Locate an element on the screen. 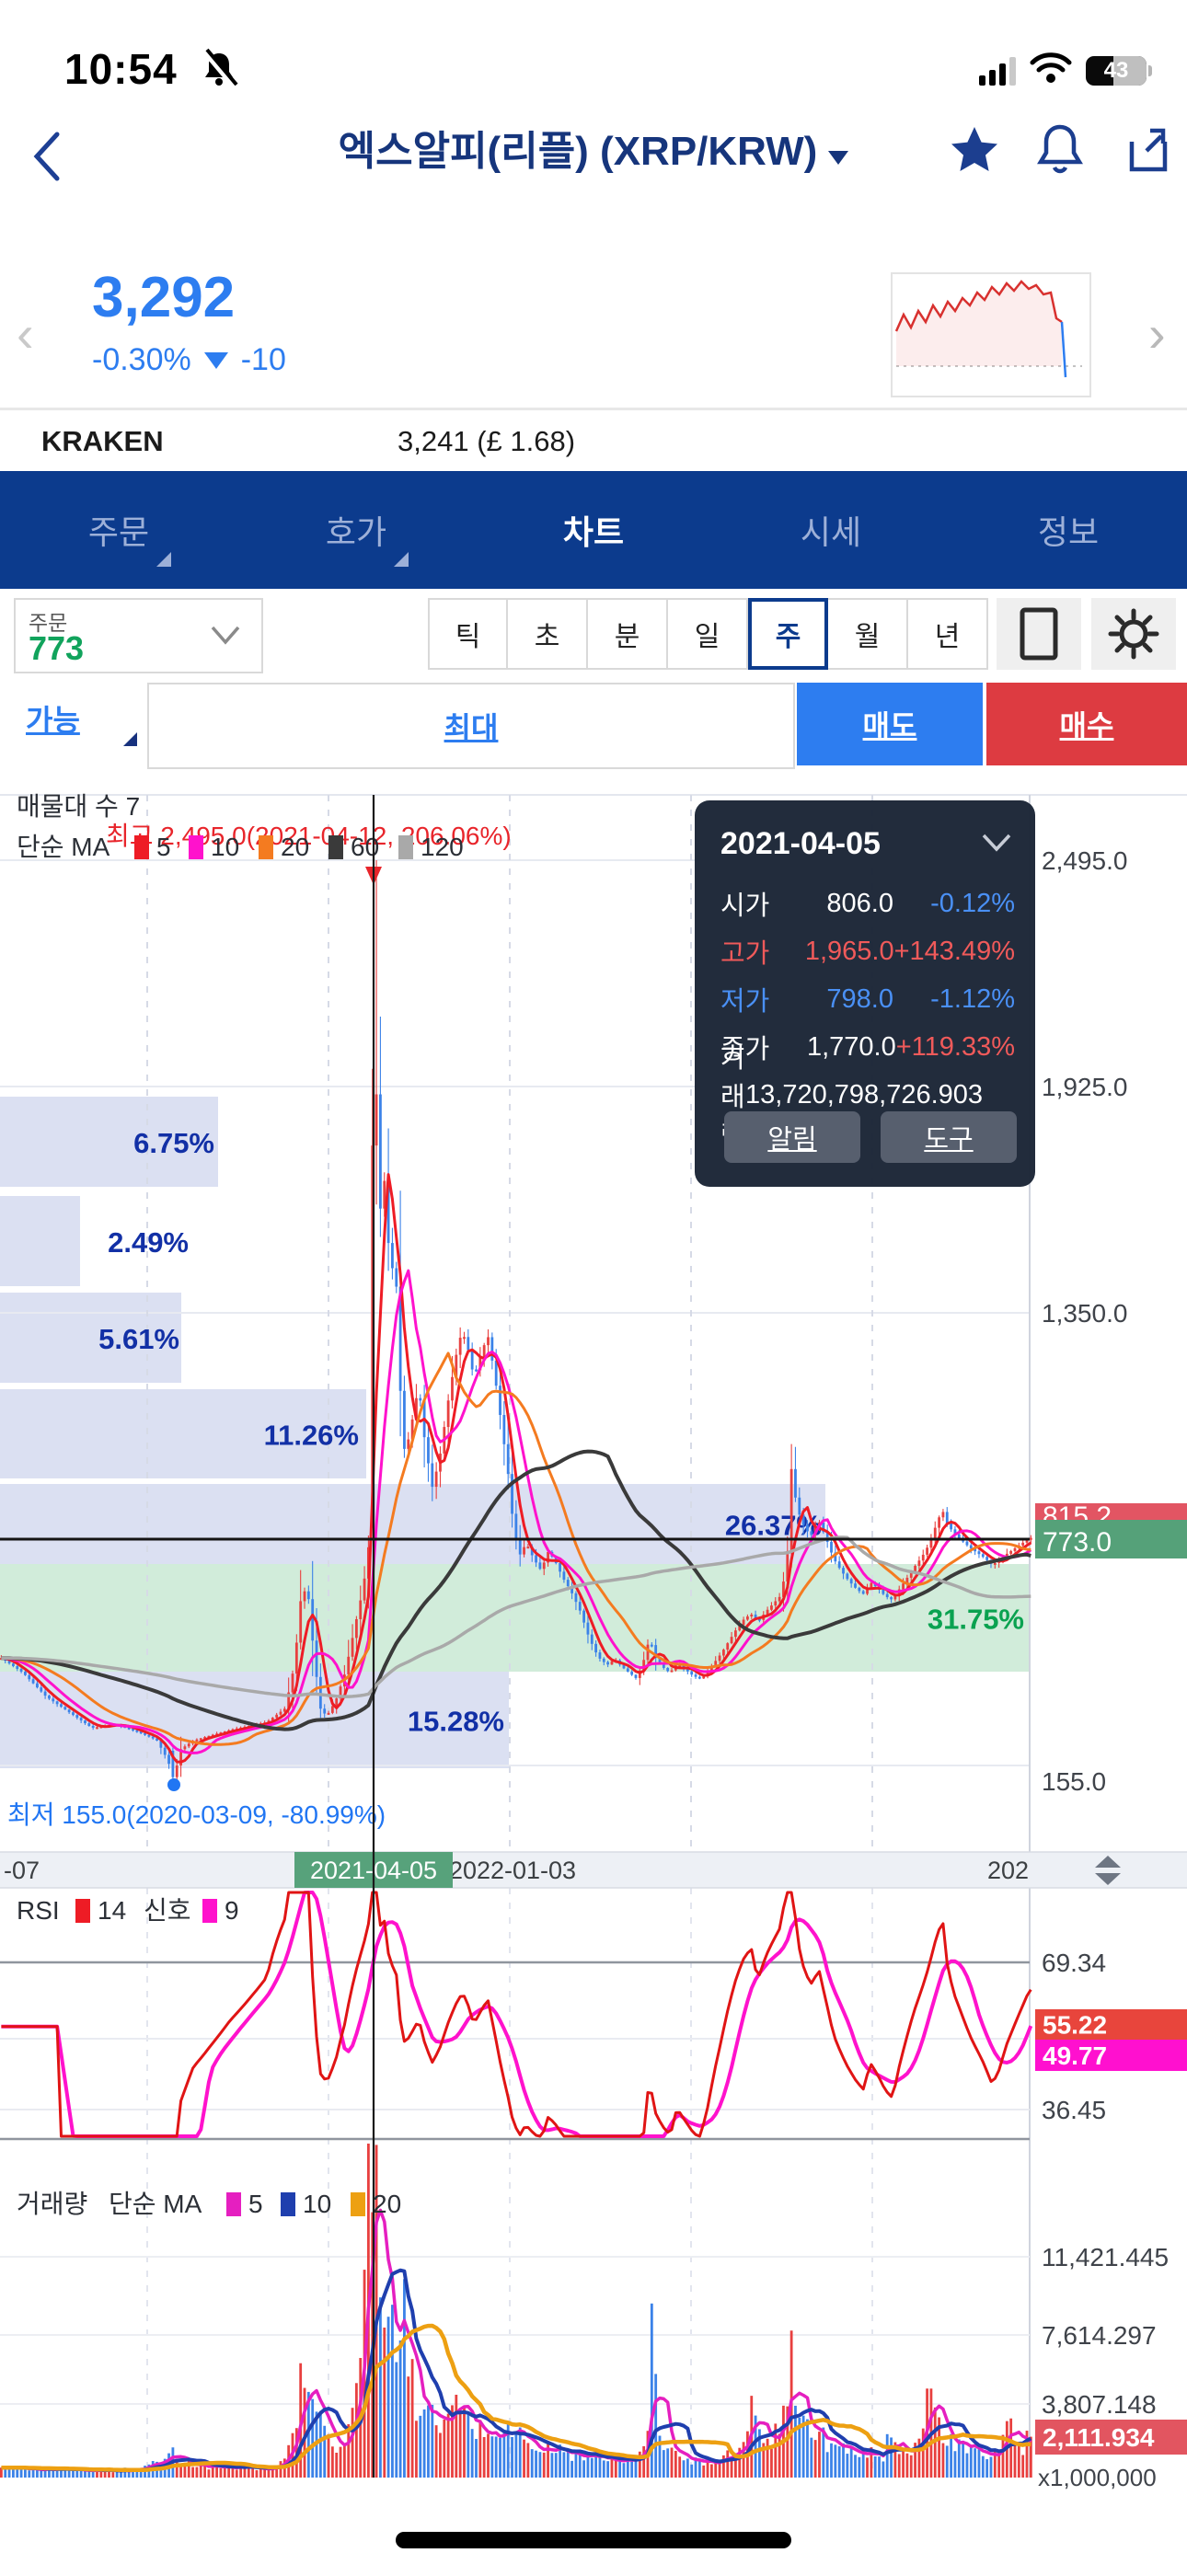 The width and height of the screenshot is (1187, 2576). svg-text: 26.37% is located at coordinates (773, 1526).